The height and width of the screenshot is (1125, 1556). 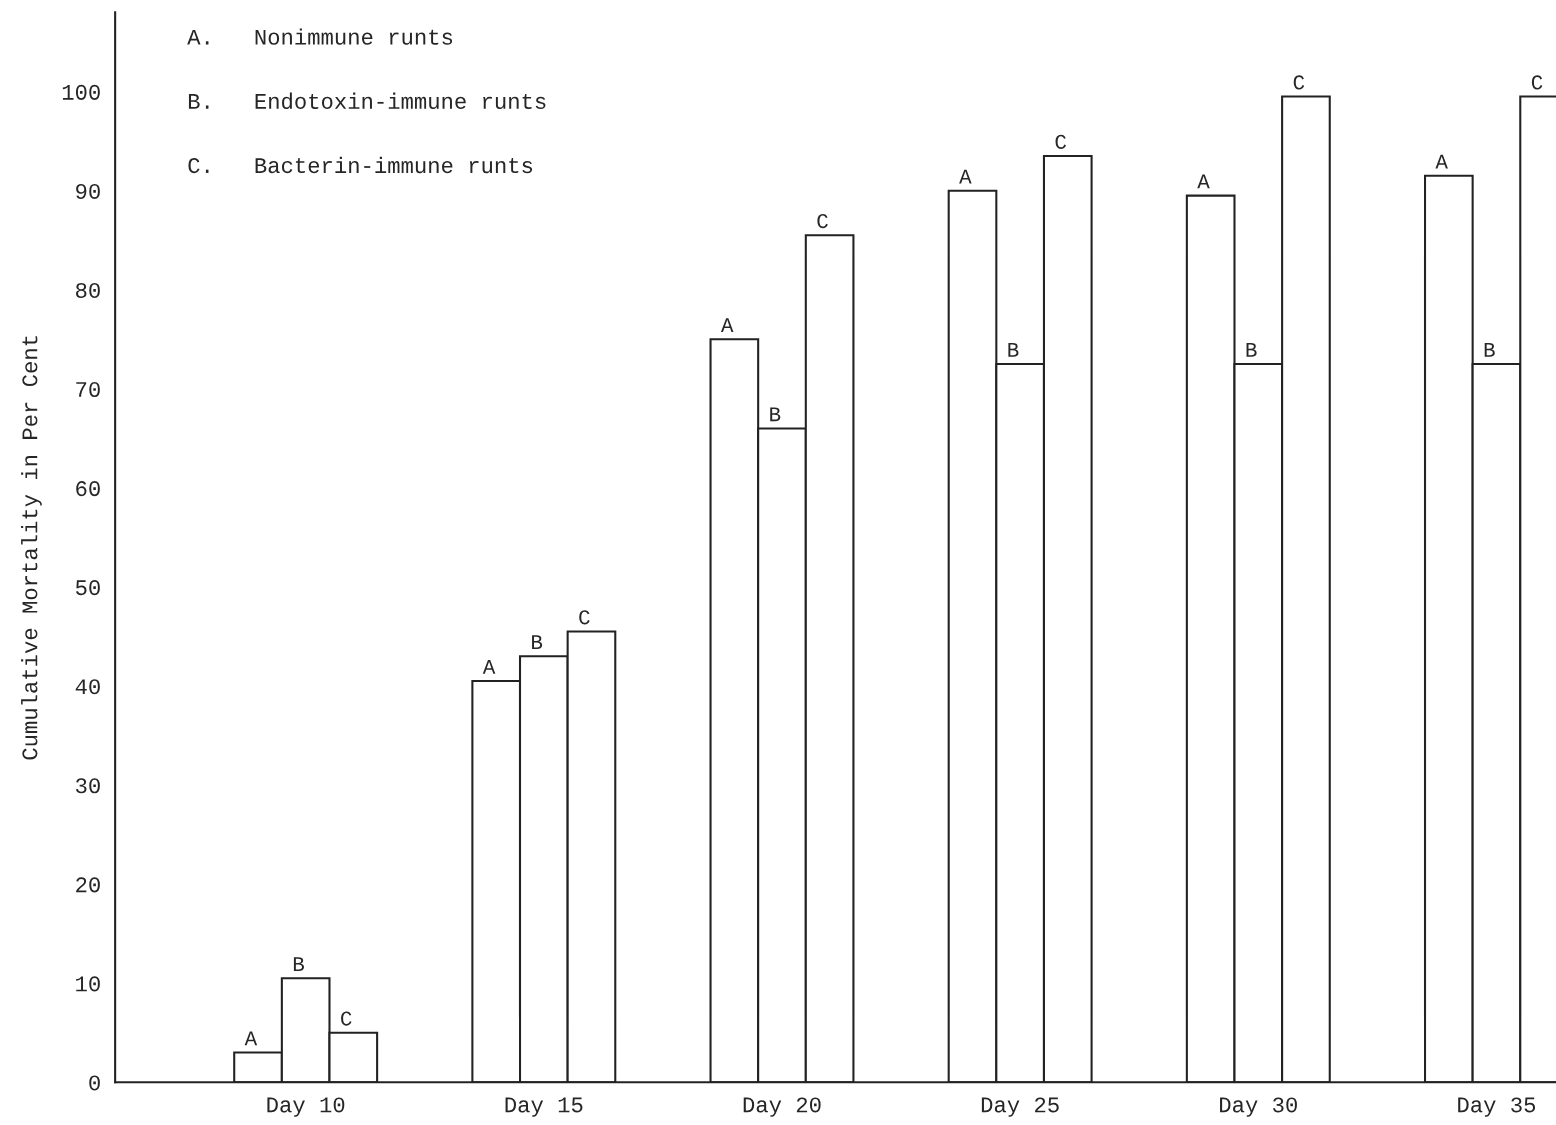 What do you see at coordinates (81, 92) in the screenshot?
I see `y-tick-label: 100` at bounding box center [81, 92].